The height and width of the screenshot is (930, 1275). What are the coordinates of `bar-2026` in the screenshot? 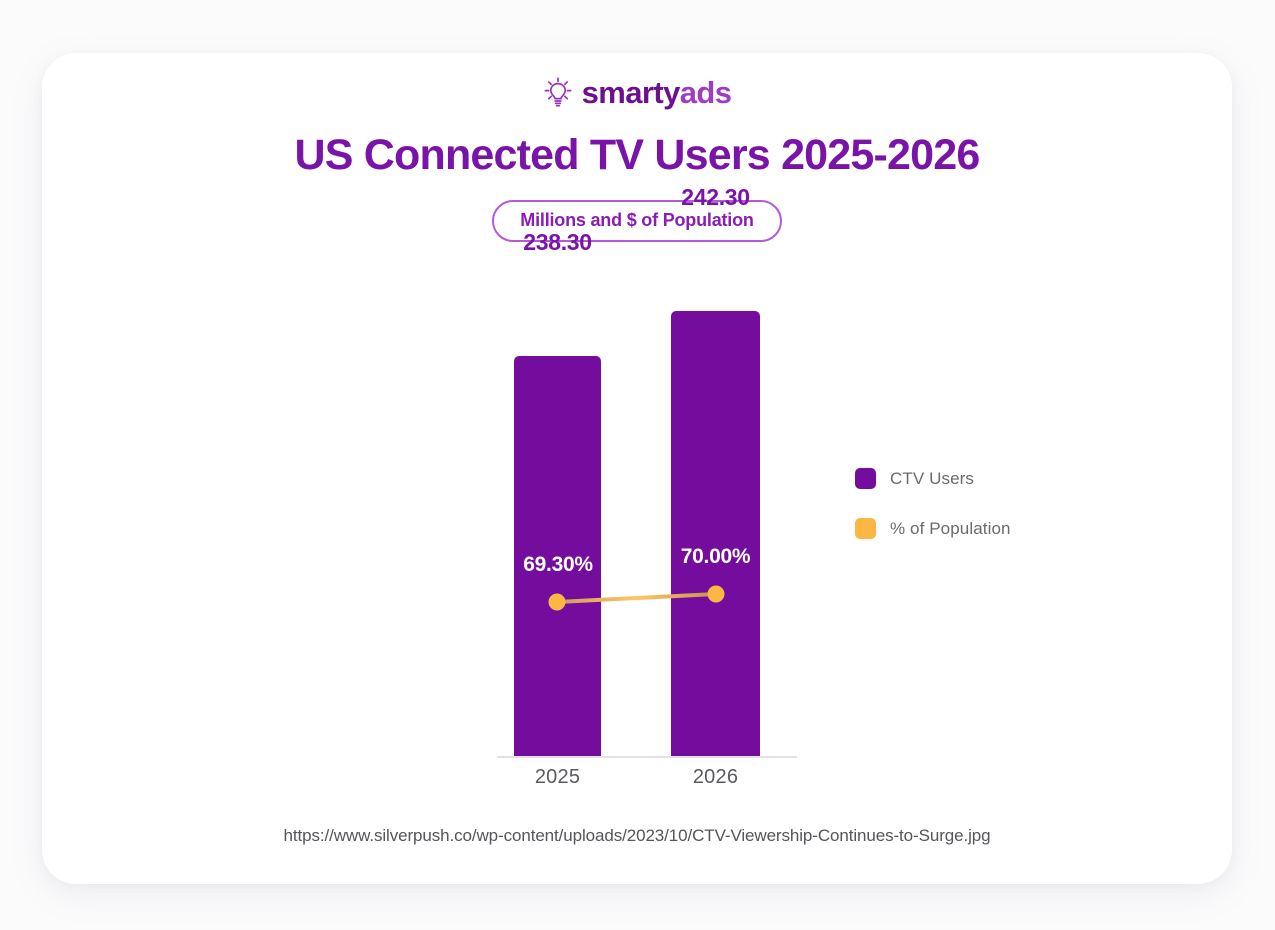 It's located at (715, 533).